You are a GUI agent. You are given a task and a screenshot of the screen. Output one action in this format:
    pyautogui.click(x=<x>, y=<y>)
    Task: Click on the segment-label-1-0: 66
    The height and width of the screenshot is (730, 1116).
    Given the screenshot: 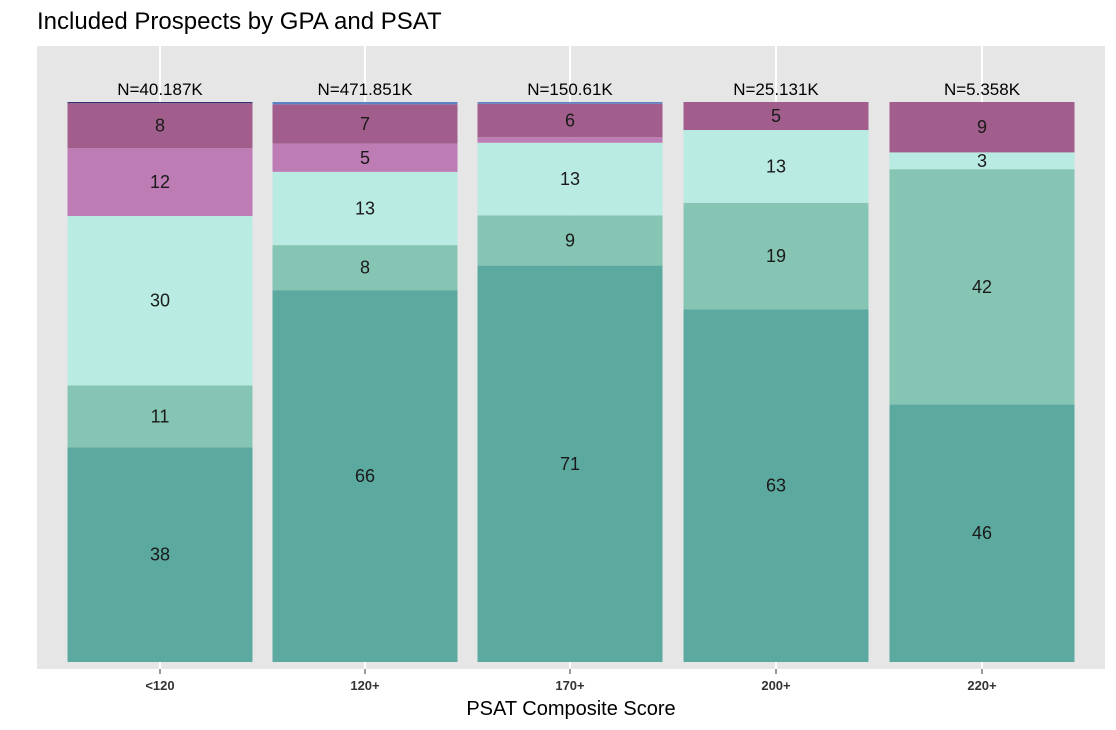 What is the action you would take?
    pyautogui.click(x=365, y=476)
    